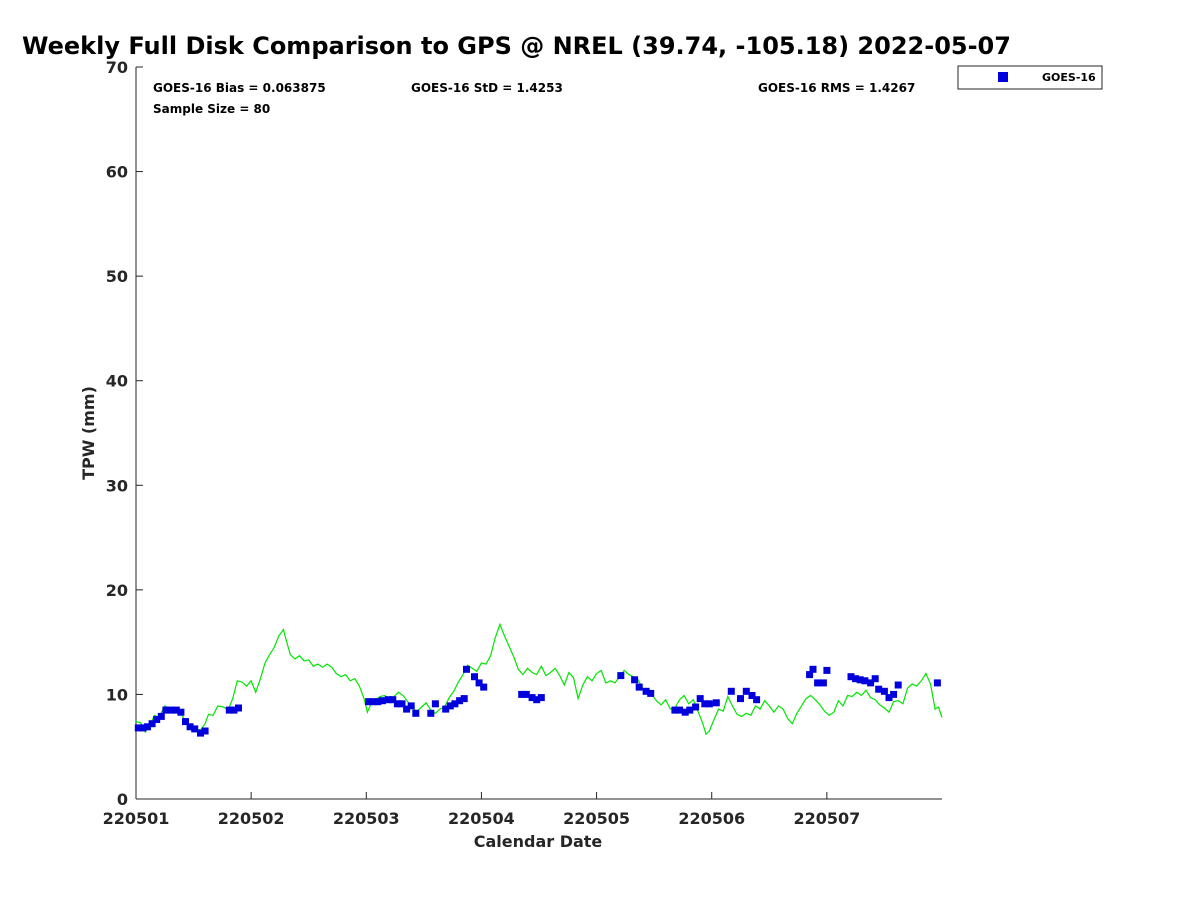 The width and height of the screenshot is (1200, 900). What do you see at coordinates (117, 590) in the screenshot?
I see `y-tick-label: 20` at bounding box center [117, 590].